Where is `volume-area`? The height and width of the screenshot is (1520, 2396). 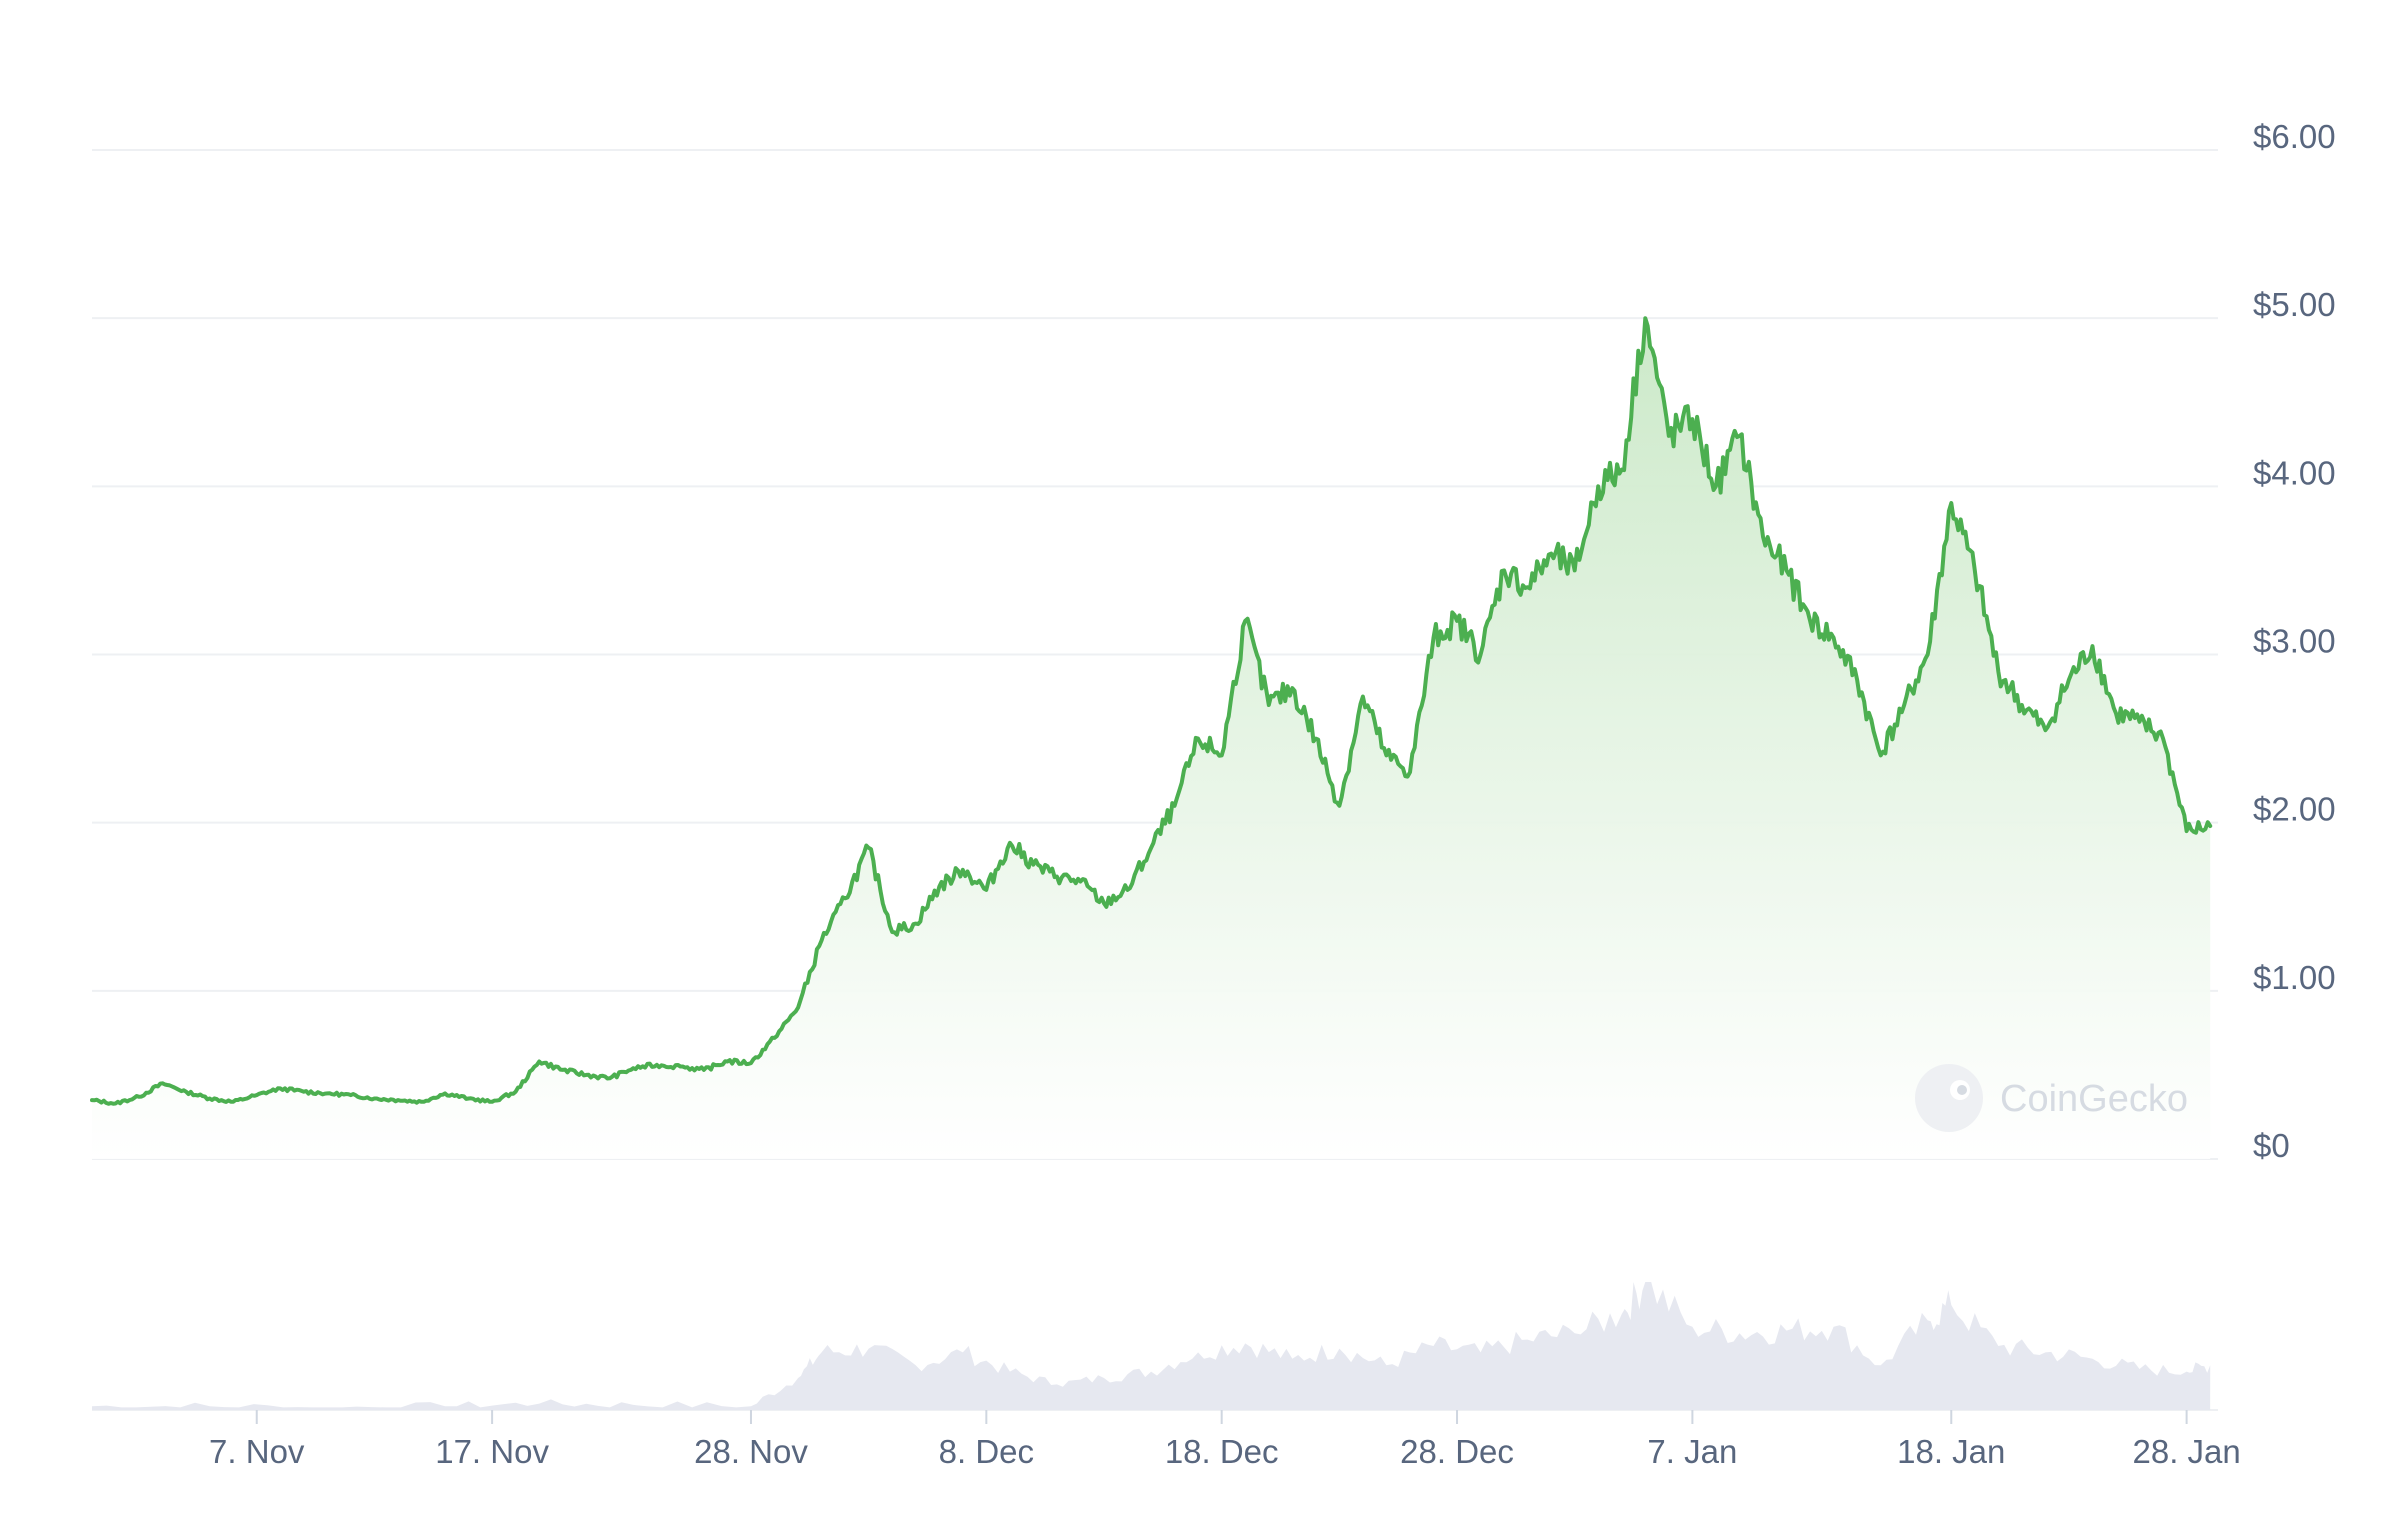
volume-area is located at coordinates (1151, 1346).